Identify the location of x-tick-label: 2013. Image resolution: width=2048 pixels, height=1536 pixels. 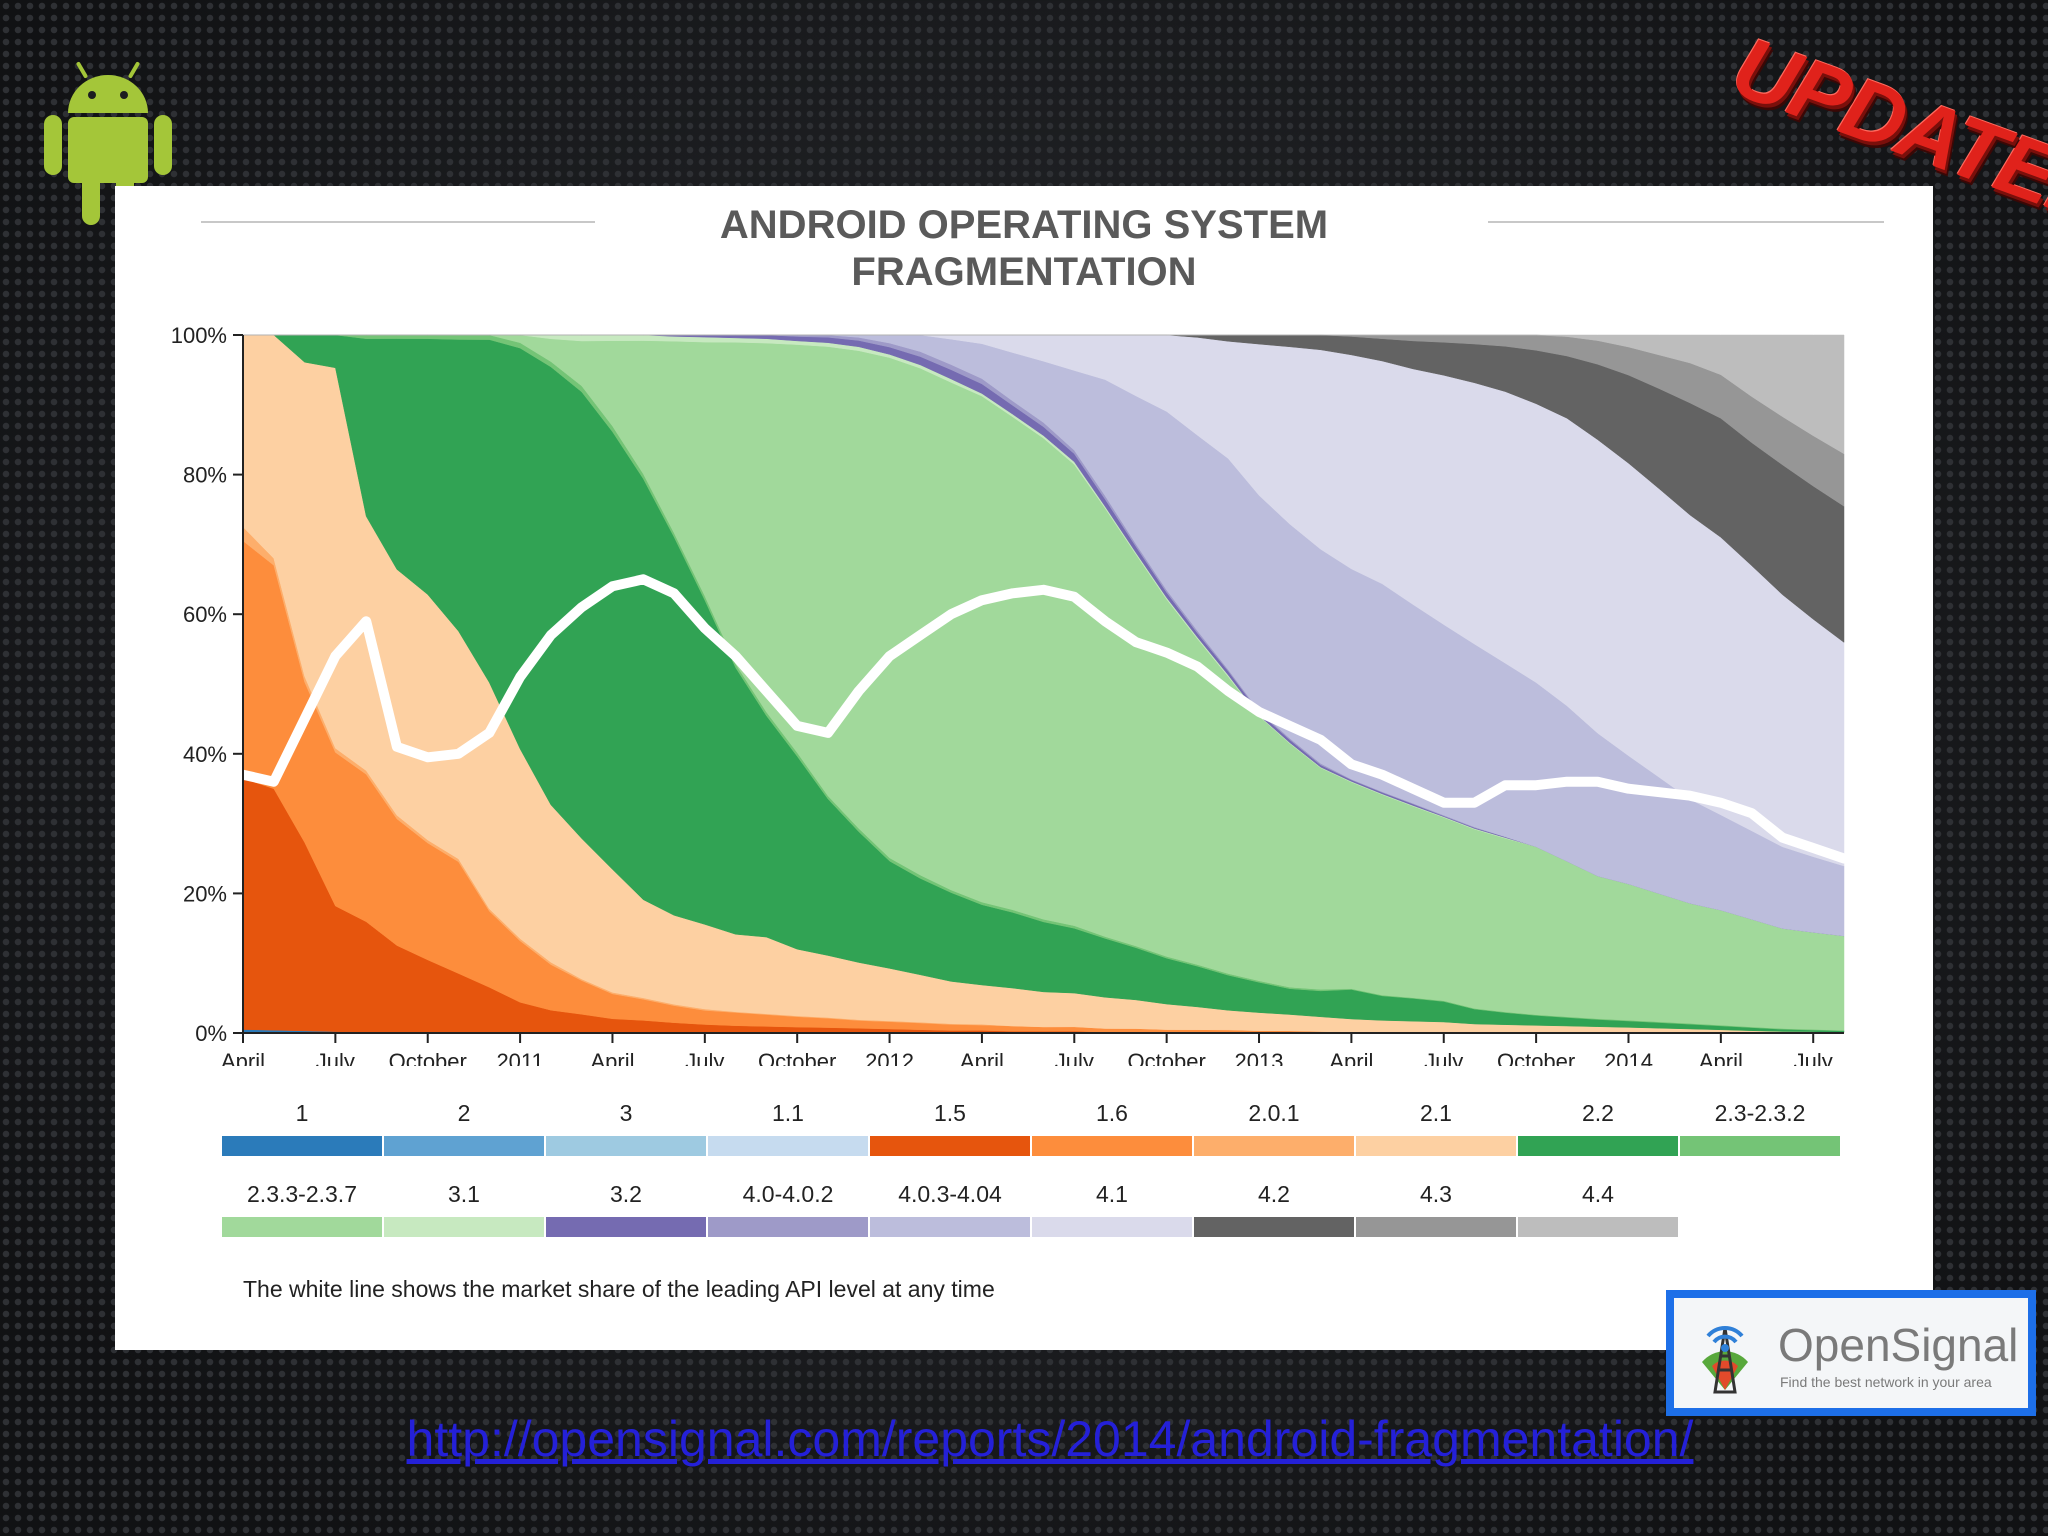
(1259, 1057).